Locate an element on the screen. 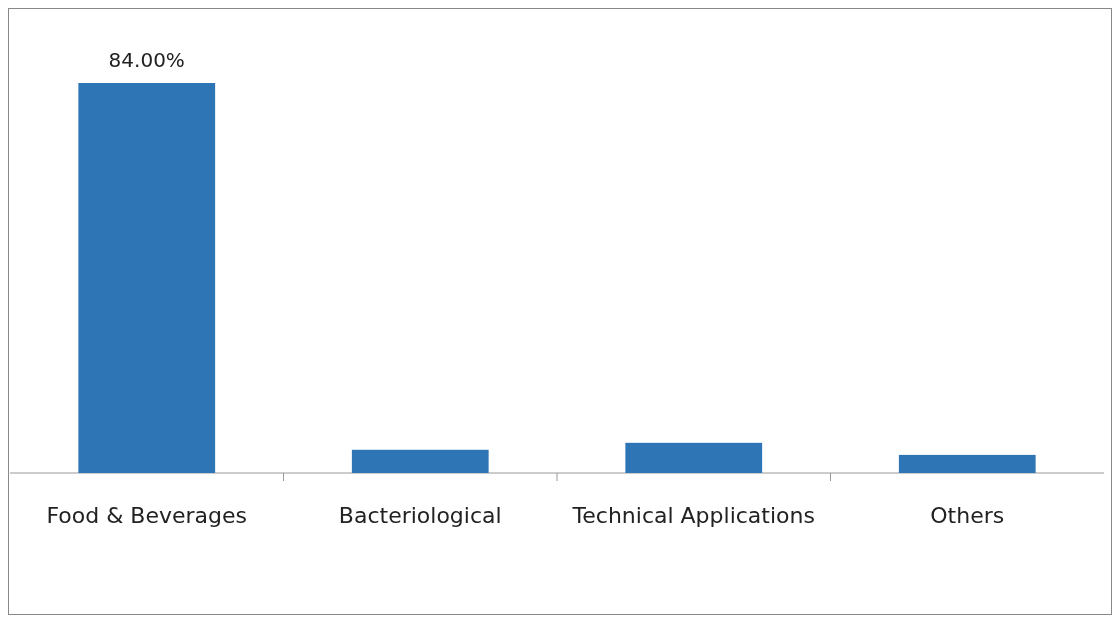 The height and width of the screenshot is (623, 1120). x-tick-label: Technical Applications is located at coordinates (693, 515).